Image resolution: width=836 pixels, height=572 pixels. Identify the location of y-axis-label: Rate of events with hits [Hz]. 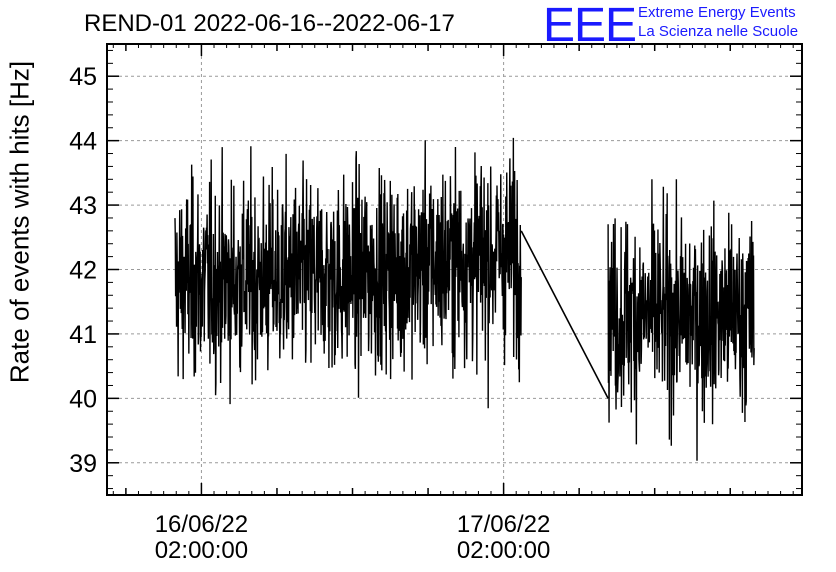
(19, 222).